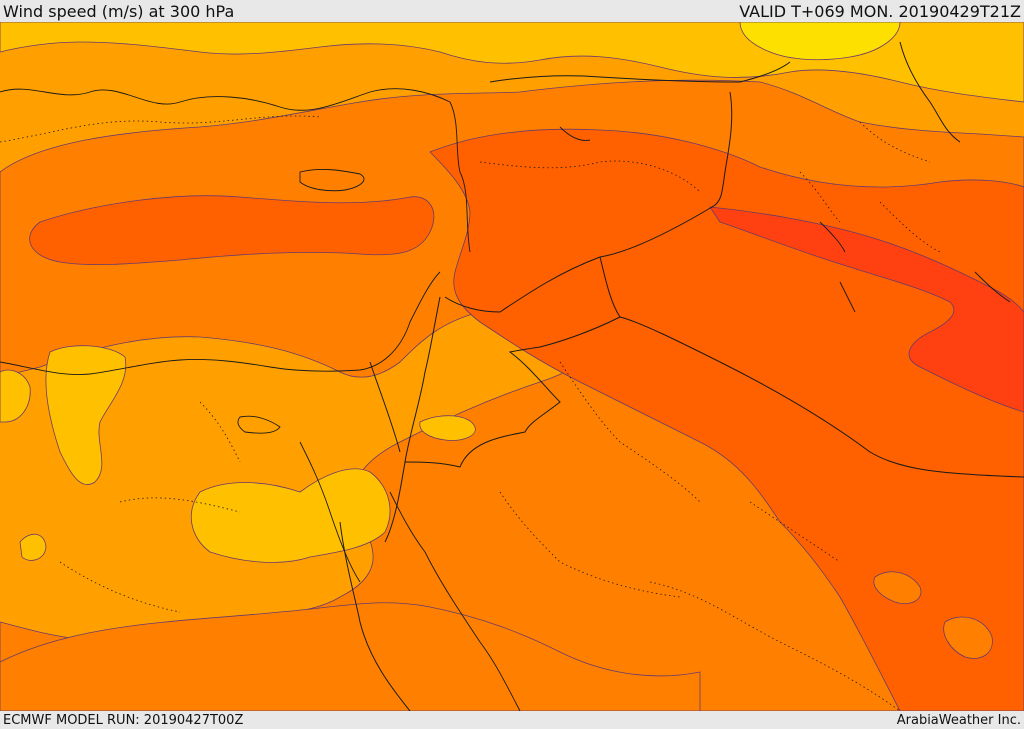 Image resolution: width=1024 pixels, height=729 pixels. I want to click on band-20-30-east-spot, so click(15, 396).